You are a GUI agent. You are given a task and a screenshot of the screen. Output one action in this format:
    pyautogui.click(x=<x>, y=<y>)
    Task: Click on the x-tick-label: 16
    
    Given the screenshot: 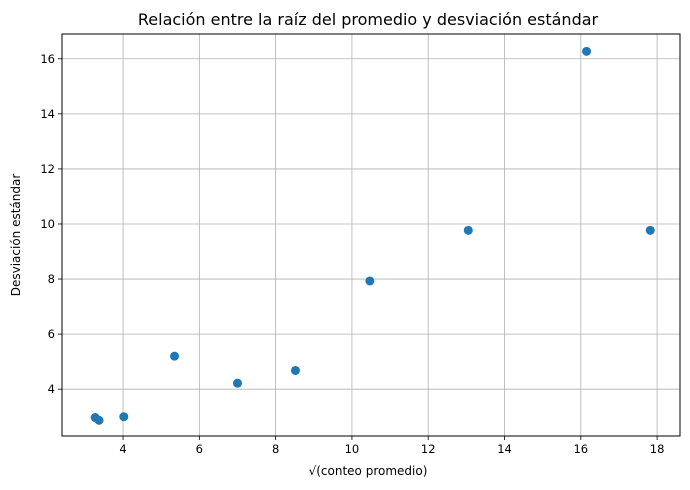 What is the action you would take?
    pyautogui.click(x=580, y=449)
    